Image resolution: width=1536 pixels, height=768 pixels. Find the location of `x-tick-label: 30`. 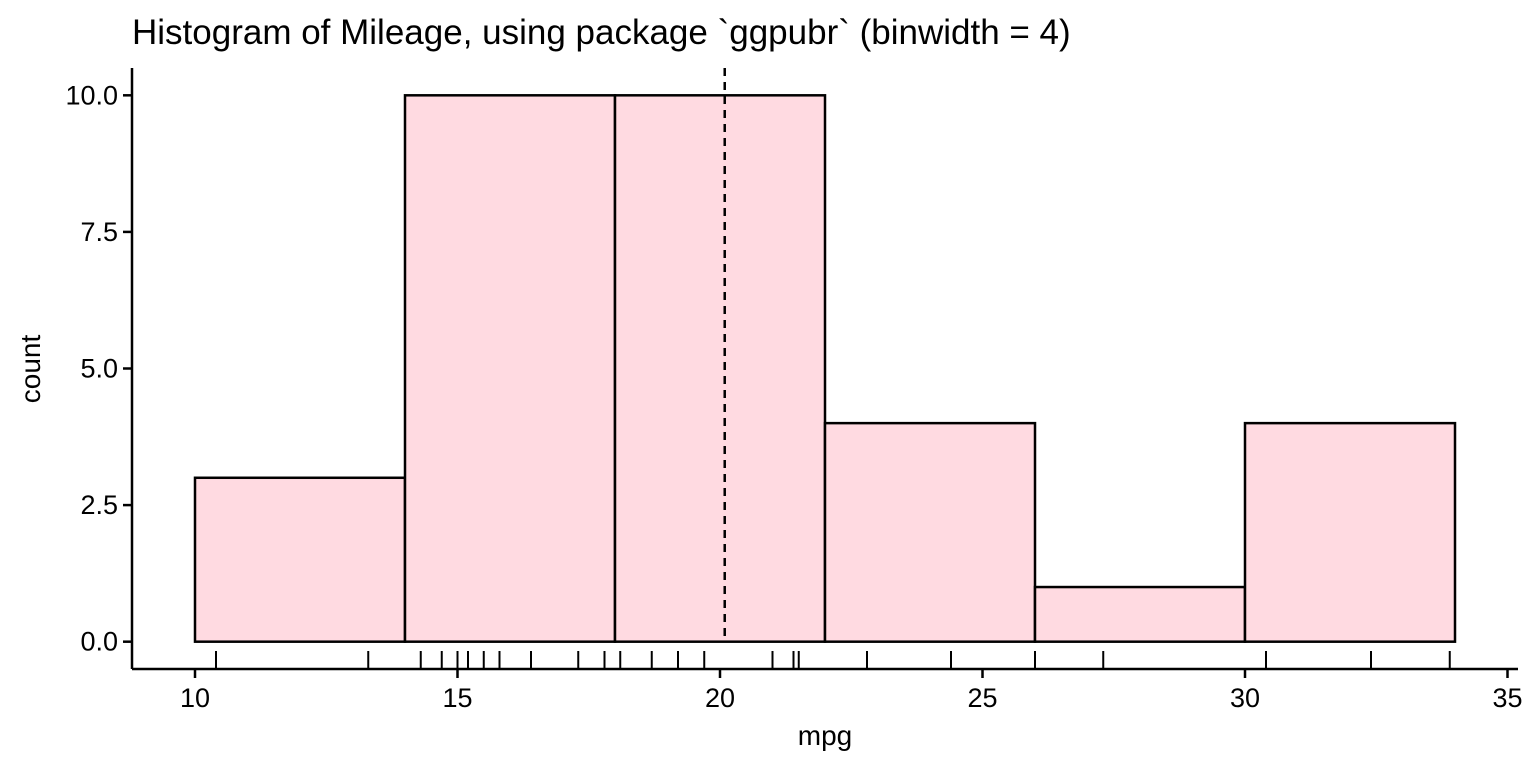

x-tick-label: 30 is located at coordinates (1245, 698).